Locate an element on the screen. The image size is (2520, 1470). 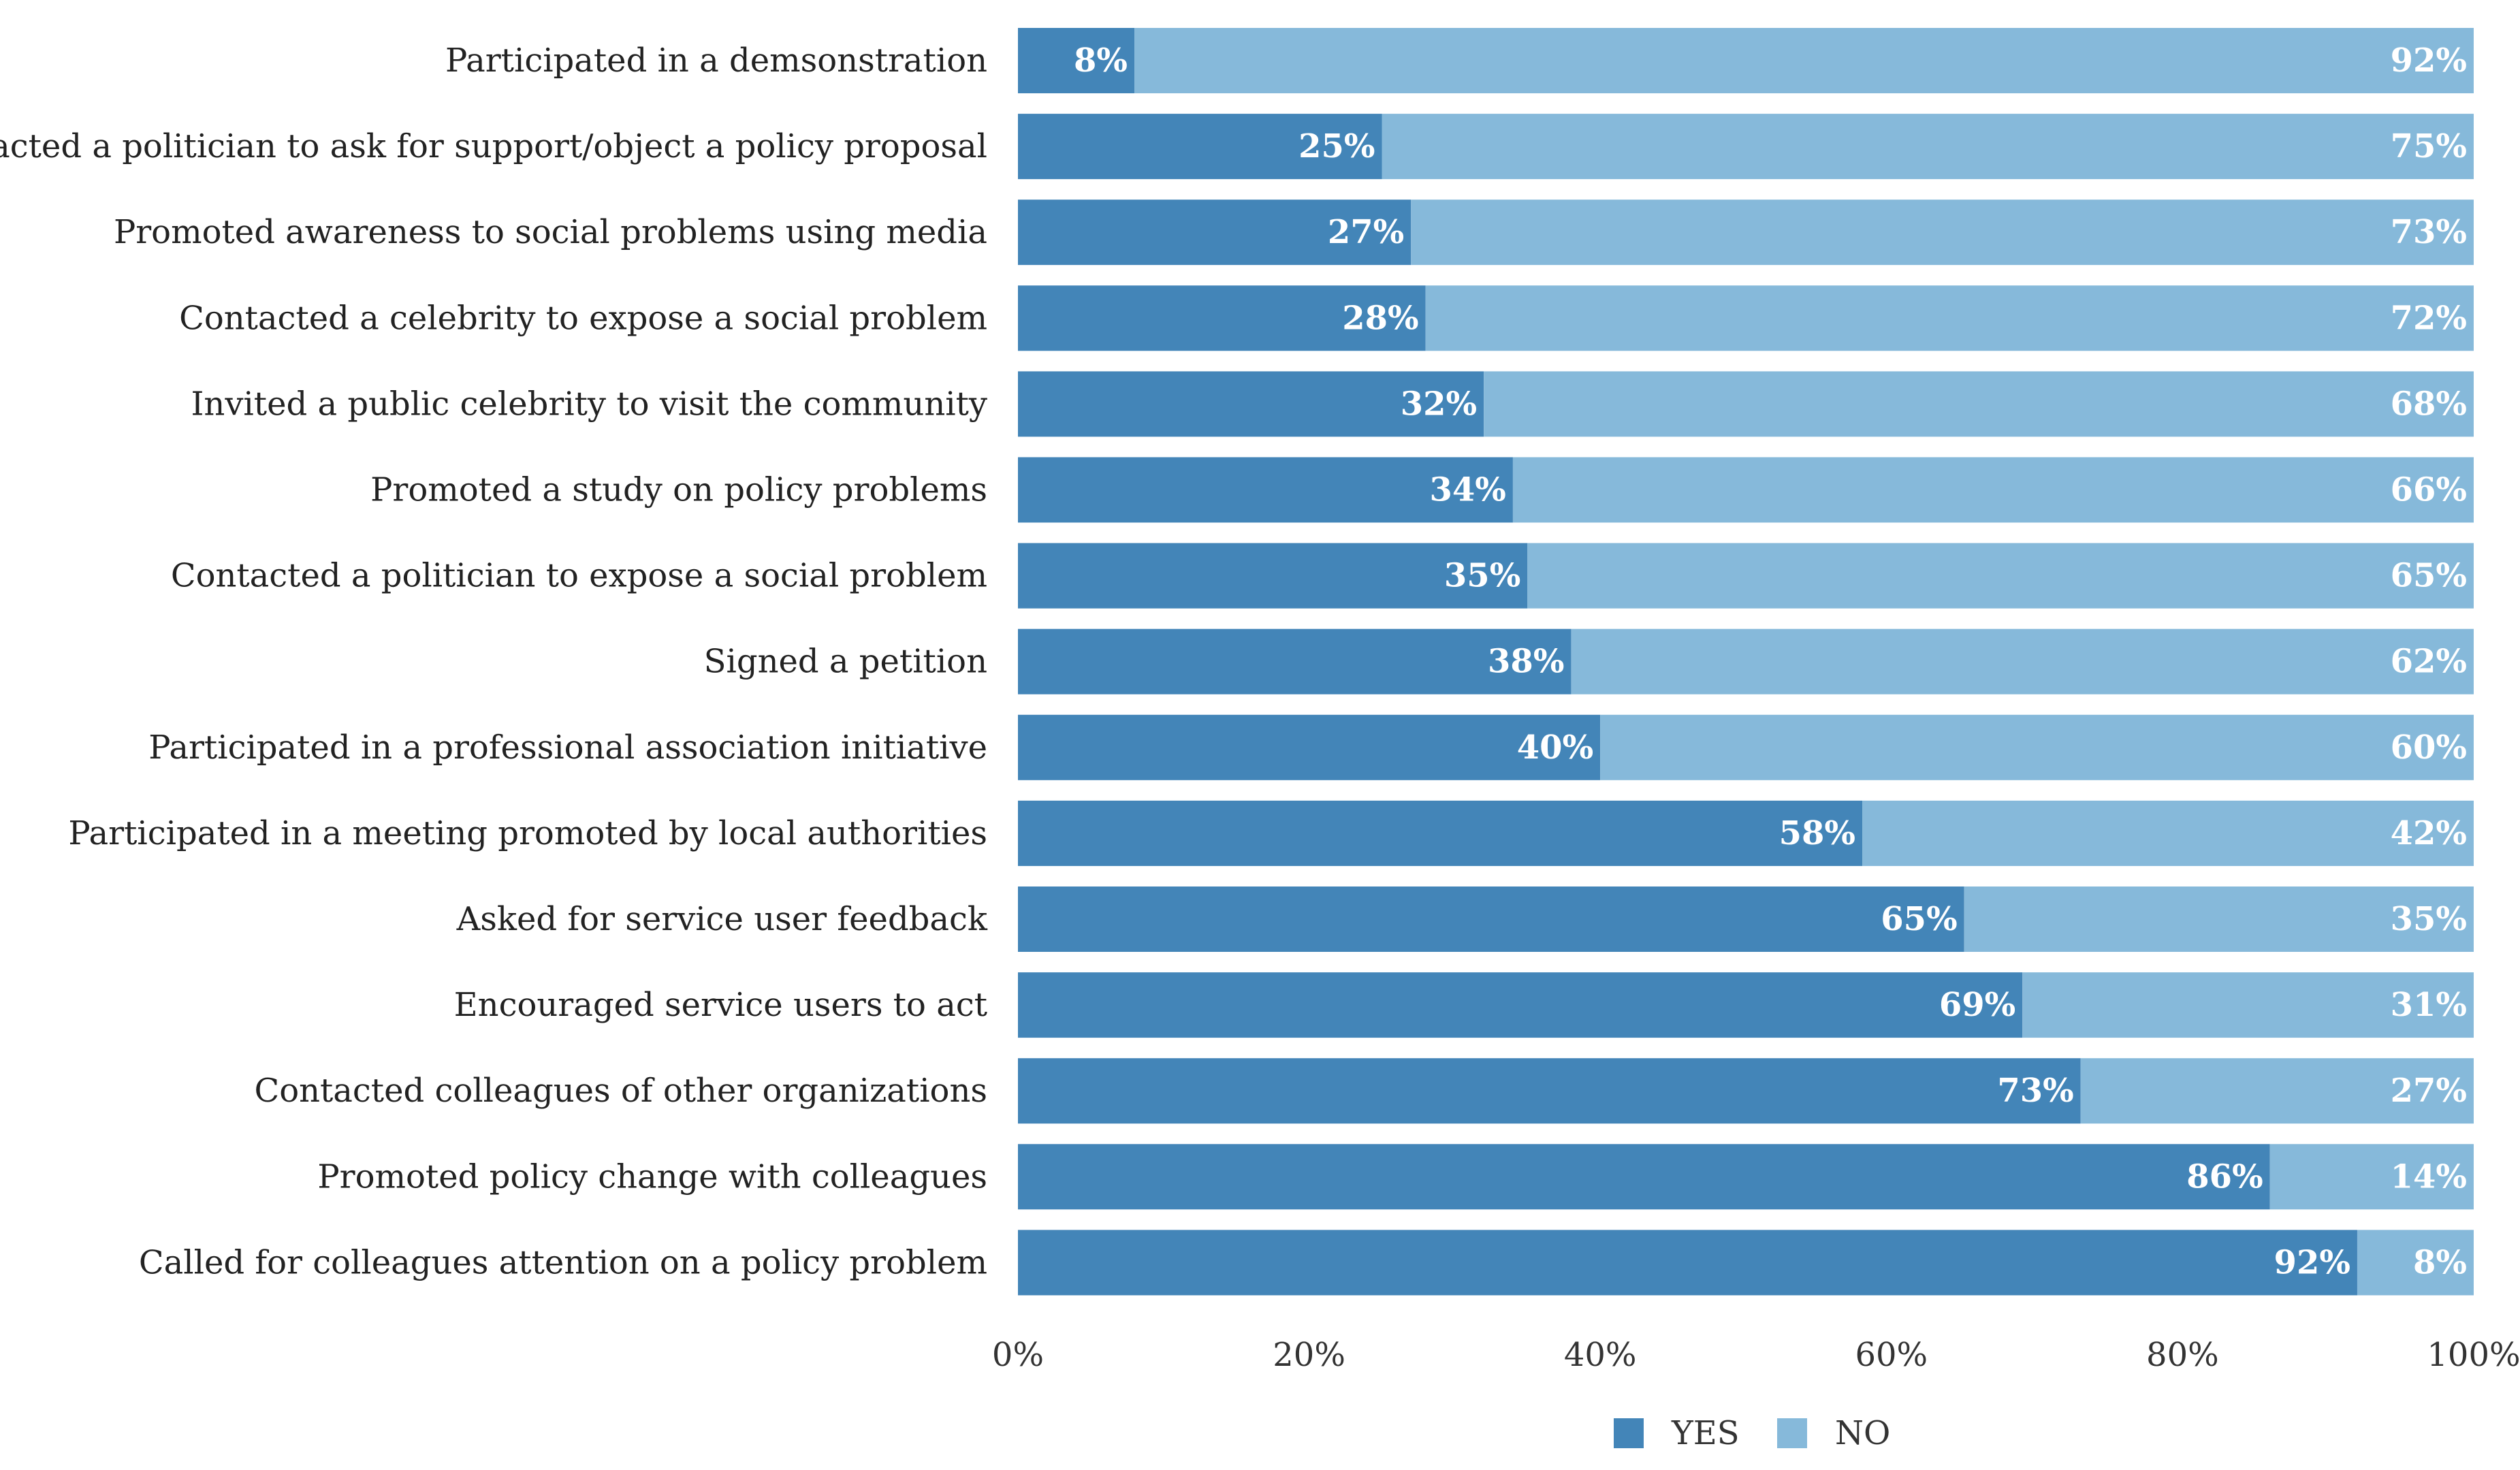
no-data-label: 42% is located at coordinates (2429, 833).